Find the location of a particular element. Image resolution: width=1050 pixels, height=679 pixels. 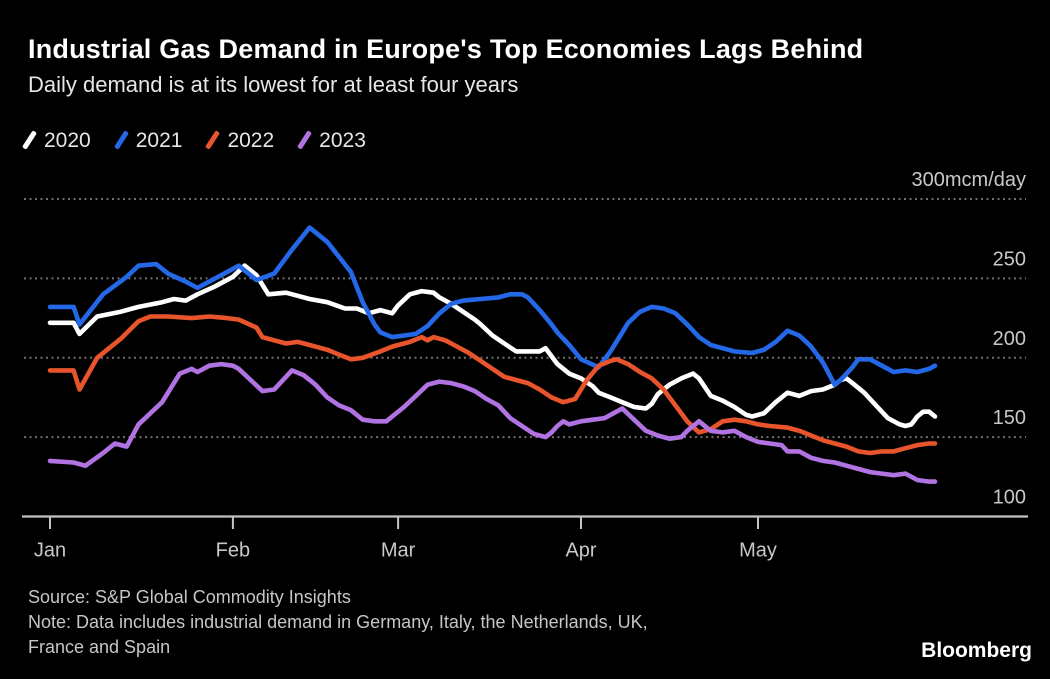

legend-item-label: 2022 is located at coordinates (251, 140).